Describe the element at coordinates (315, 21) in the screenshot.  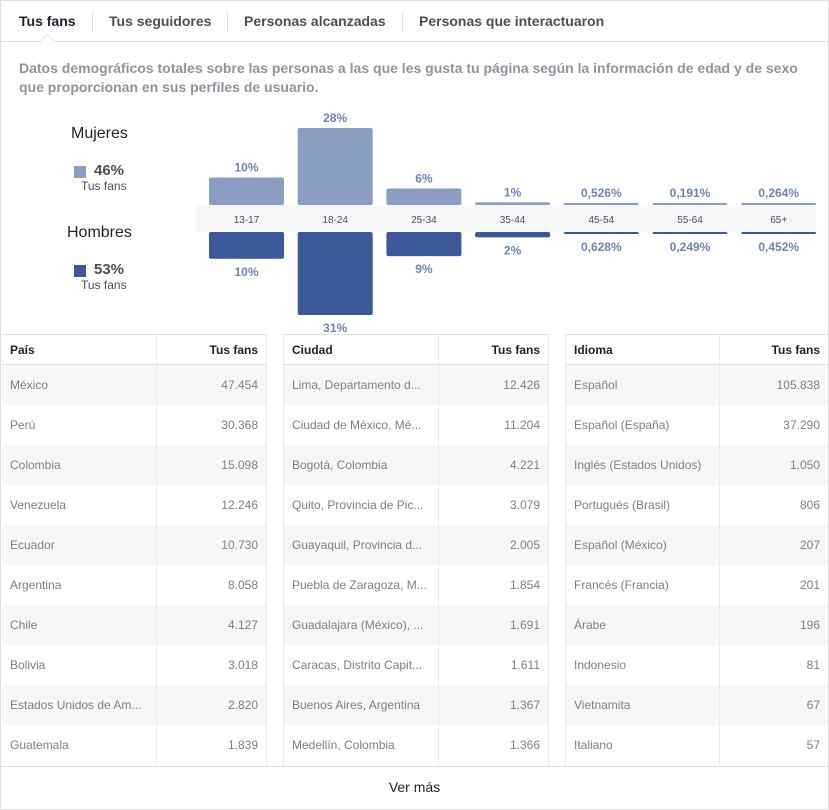
I see `tab-personas-alcanzadas: Personas alcanzadas` at that location.